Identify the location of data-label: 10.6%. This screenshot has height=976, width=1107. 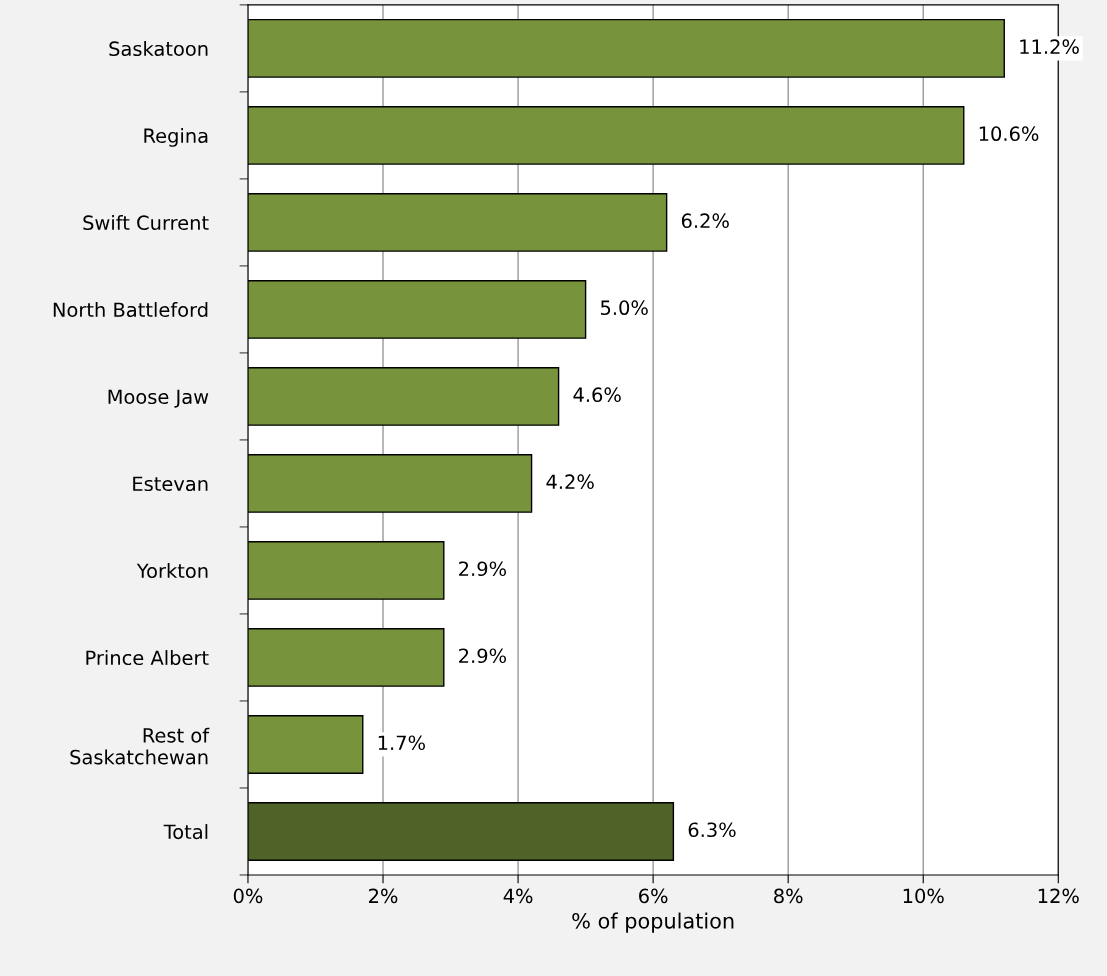
(1009, 134).